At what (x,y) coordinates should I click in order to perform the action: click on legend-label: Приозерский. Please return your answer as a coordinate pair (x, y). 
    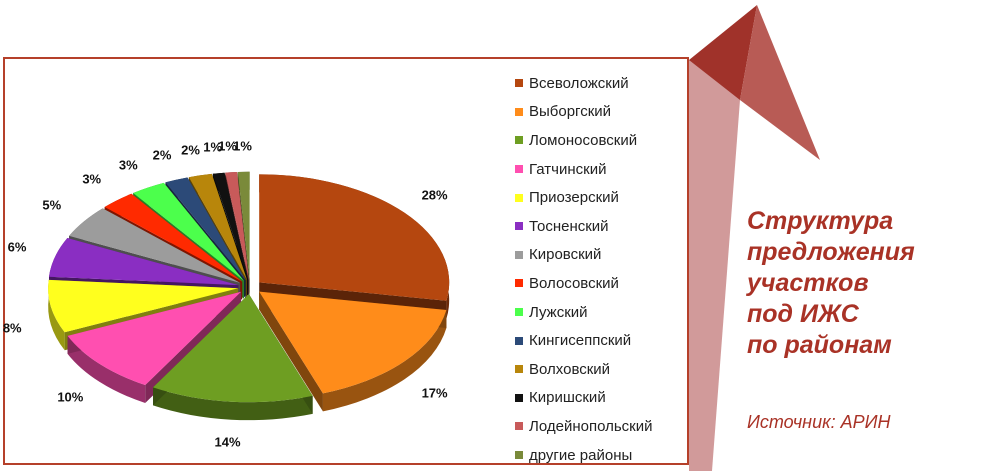
    Looking at the image, I should click on (574, 198).